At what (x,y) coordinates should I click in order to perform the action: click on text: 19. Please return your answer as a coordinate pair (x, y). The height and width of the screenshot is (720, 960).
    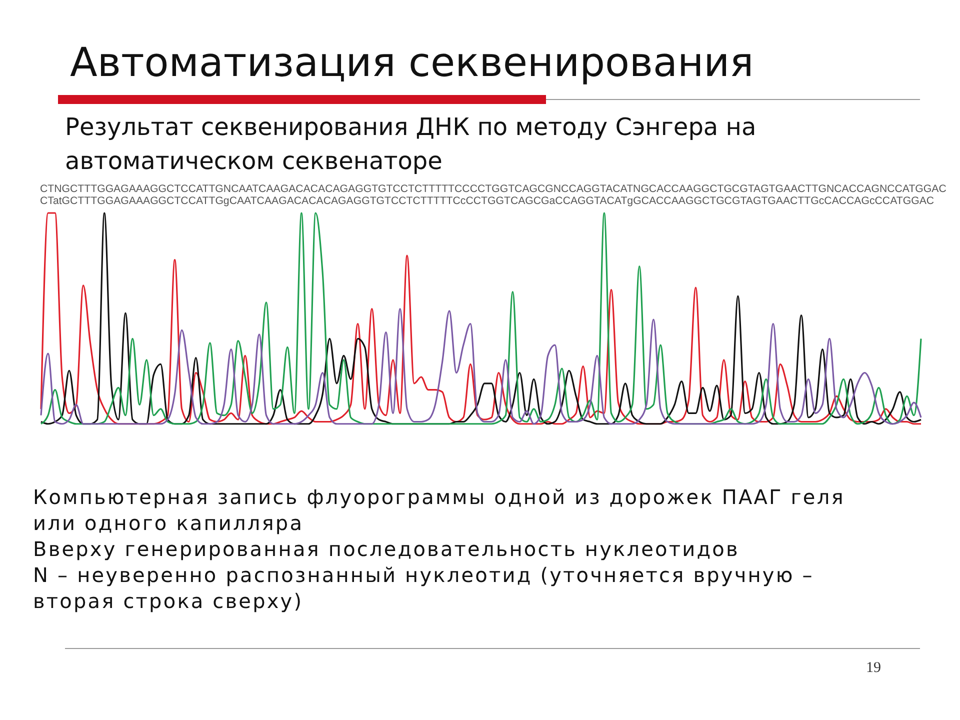
    Looking at the image, I should click on (873, 668).